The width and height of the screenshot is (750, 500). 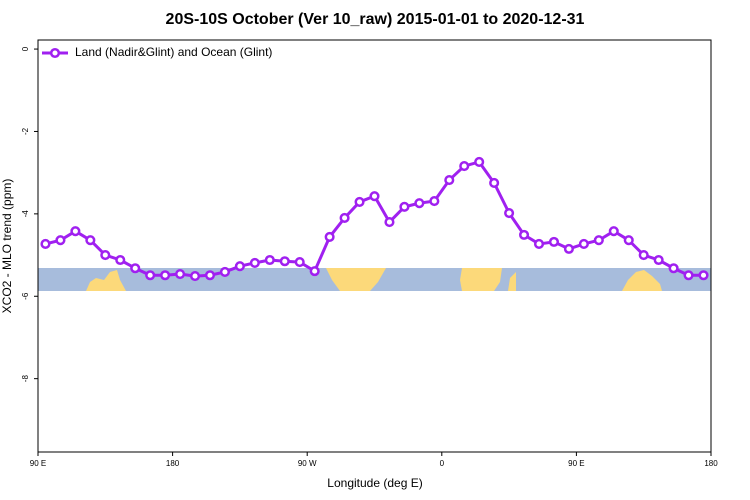 What do you see at coordinates (55, 53) in the screenshot?
I see `legend-marker` at bounding box center [55, 53].